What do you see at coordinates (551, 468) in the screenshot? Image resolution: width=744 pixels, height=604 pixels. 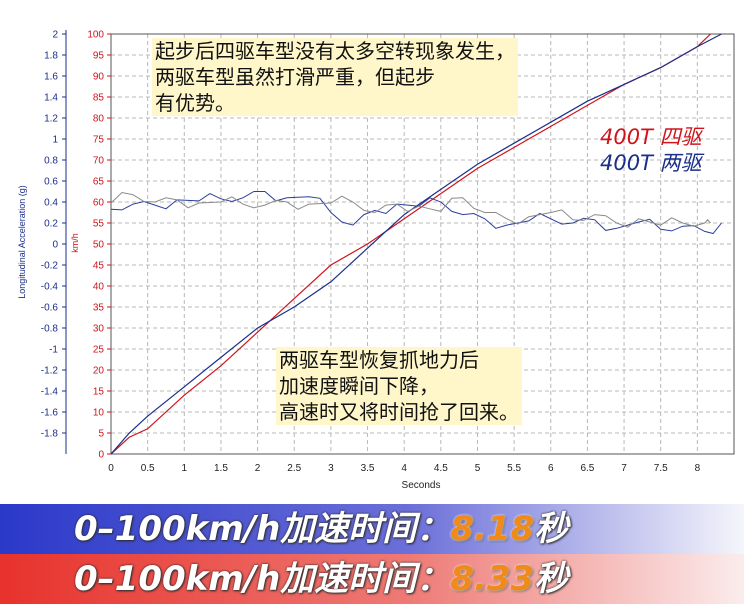 I see `x-tick-label: 6` at bounding box center [551, 468].